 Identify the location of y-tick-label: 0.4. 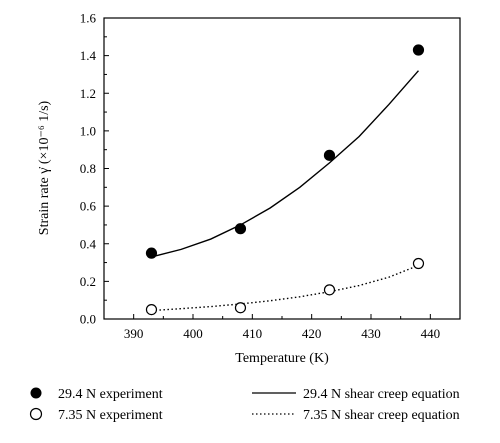
(88, 243).